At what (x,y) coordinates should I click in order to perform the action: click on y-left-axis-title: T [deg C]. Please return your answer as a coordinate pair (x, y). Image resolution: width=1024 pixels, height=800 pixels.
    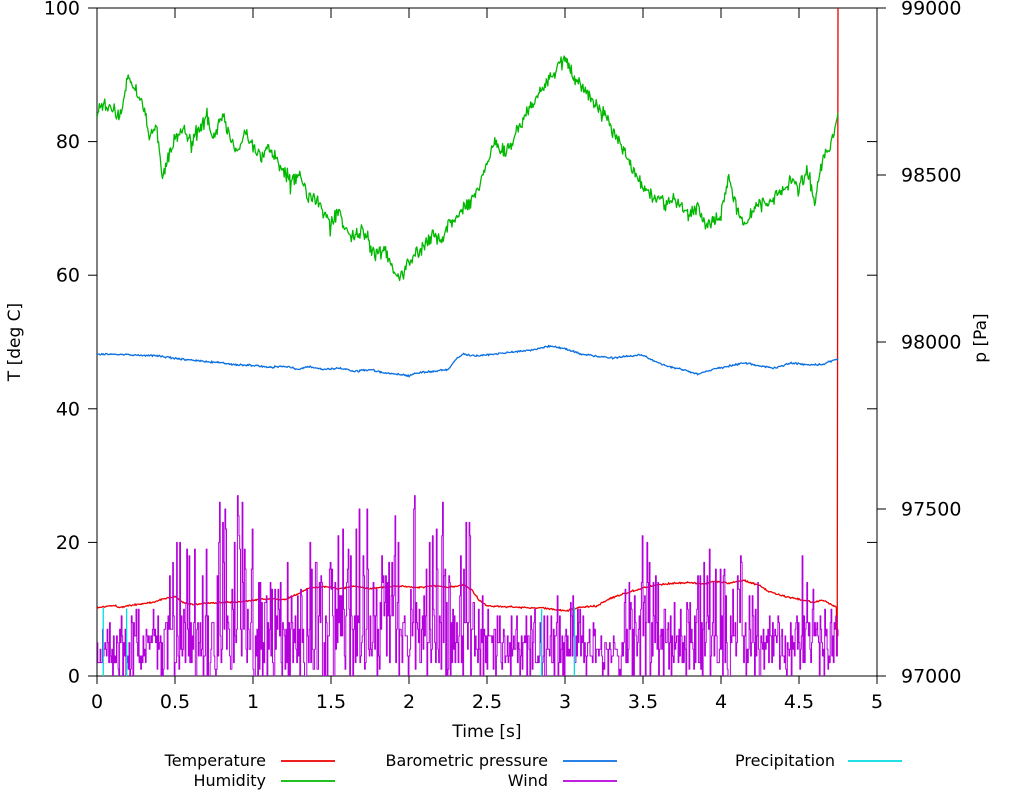
    Looking at the image, I should click on (15, 342).